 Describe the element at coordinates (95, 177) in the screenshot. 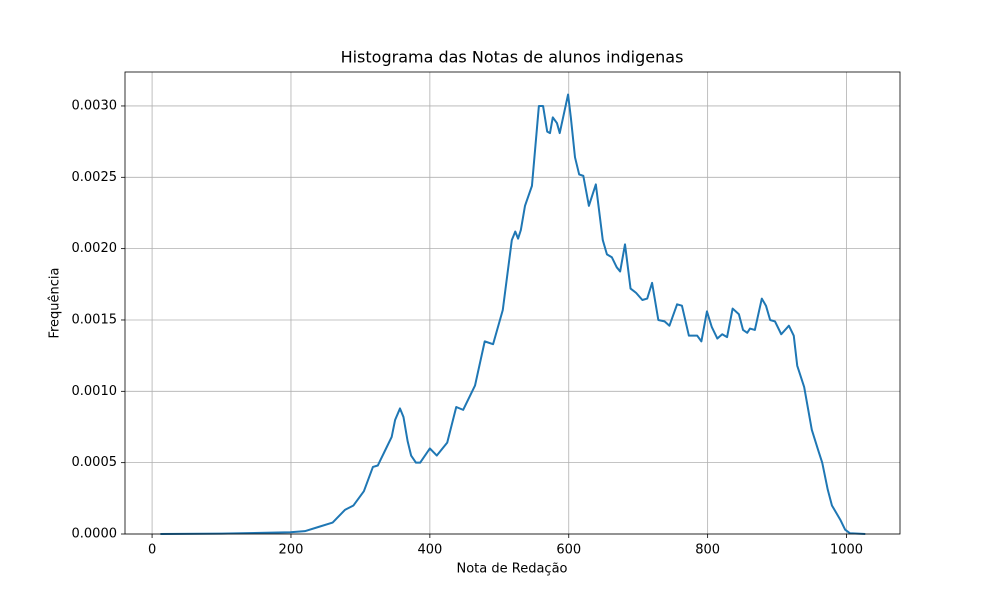

I see `y-tick-label: 0.0025` at that location.